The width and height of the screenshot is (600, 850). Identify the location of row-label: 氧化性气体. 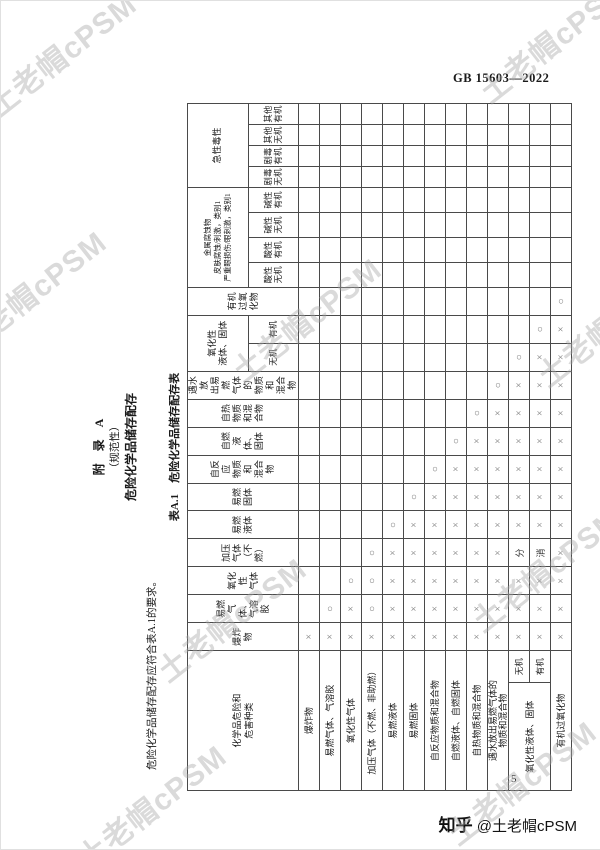
(351, 720).